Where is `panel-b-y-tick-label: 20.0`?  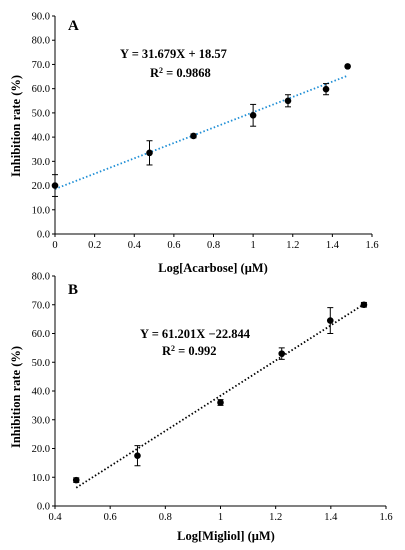
panel-b-y-tick-label: 20.0 is located at coordinates (41, 449).